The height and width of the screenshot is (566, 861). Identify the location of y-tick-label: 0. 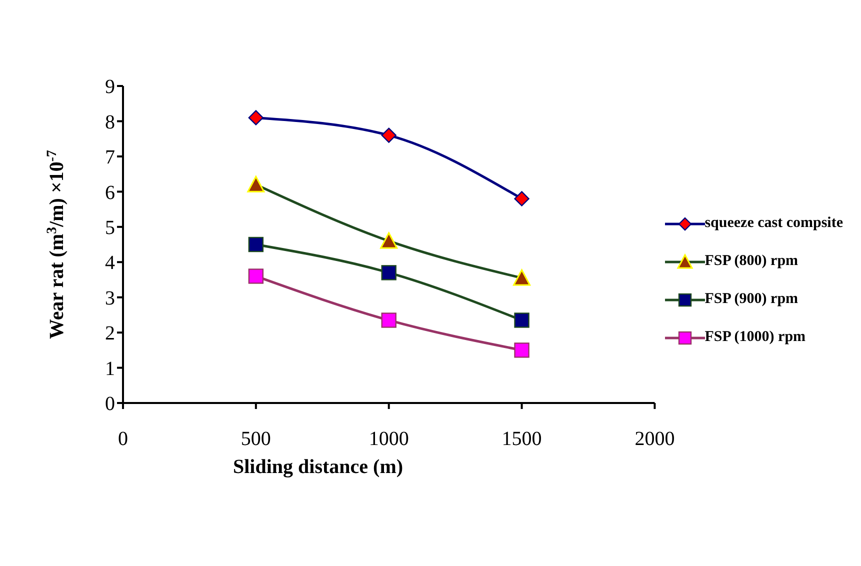
(110, 404).